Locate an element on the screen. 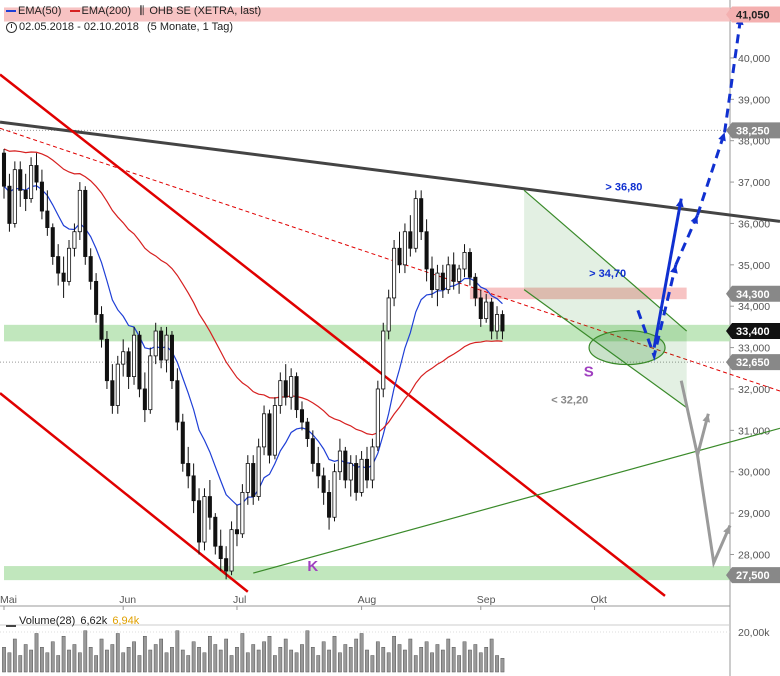  ema50-legend-swatch is located at coordinates (11, 11).